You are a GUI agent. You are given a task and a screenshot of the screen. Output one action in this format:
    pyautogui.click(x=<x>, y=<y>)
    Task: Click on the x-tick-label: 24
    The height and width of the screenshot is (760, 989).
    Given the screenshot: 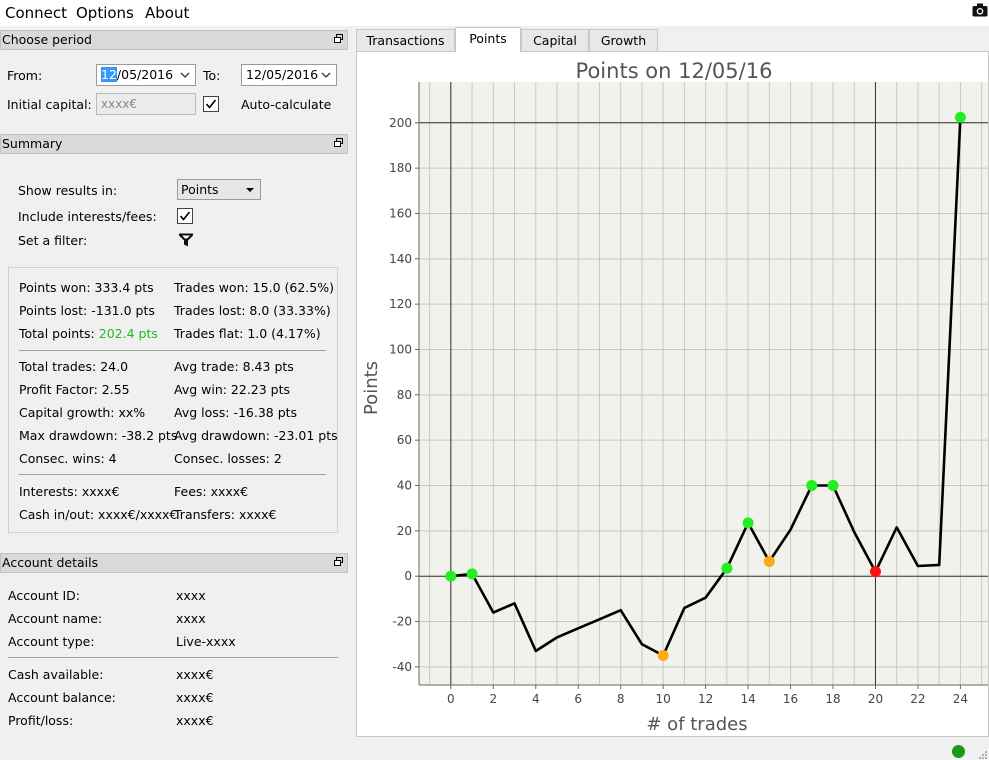 What is the action you would take?
    pyautogui.click(x=960, y=699)
    